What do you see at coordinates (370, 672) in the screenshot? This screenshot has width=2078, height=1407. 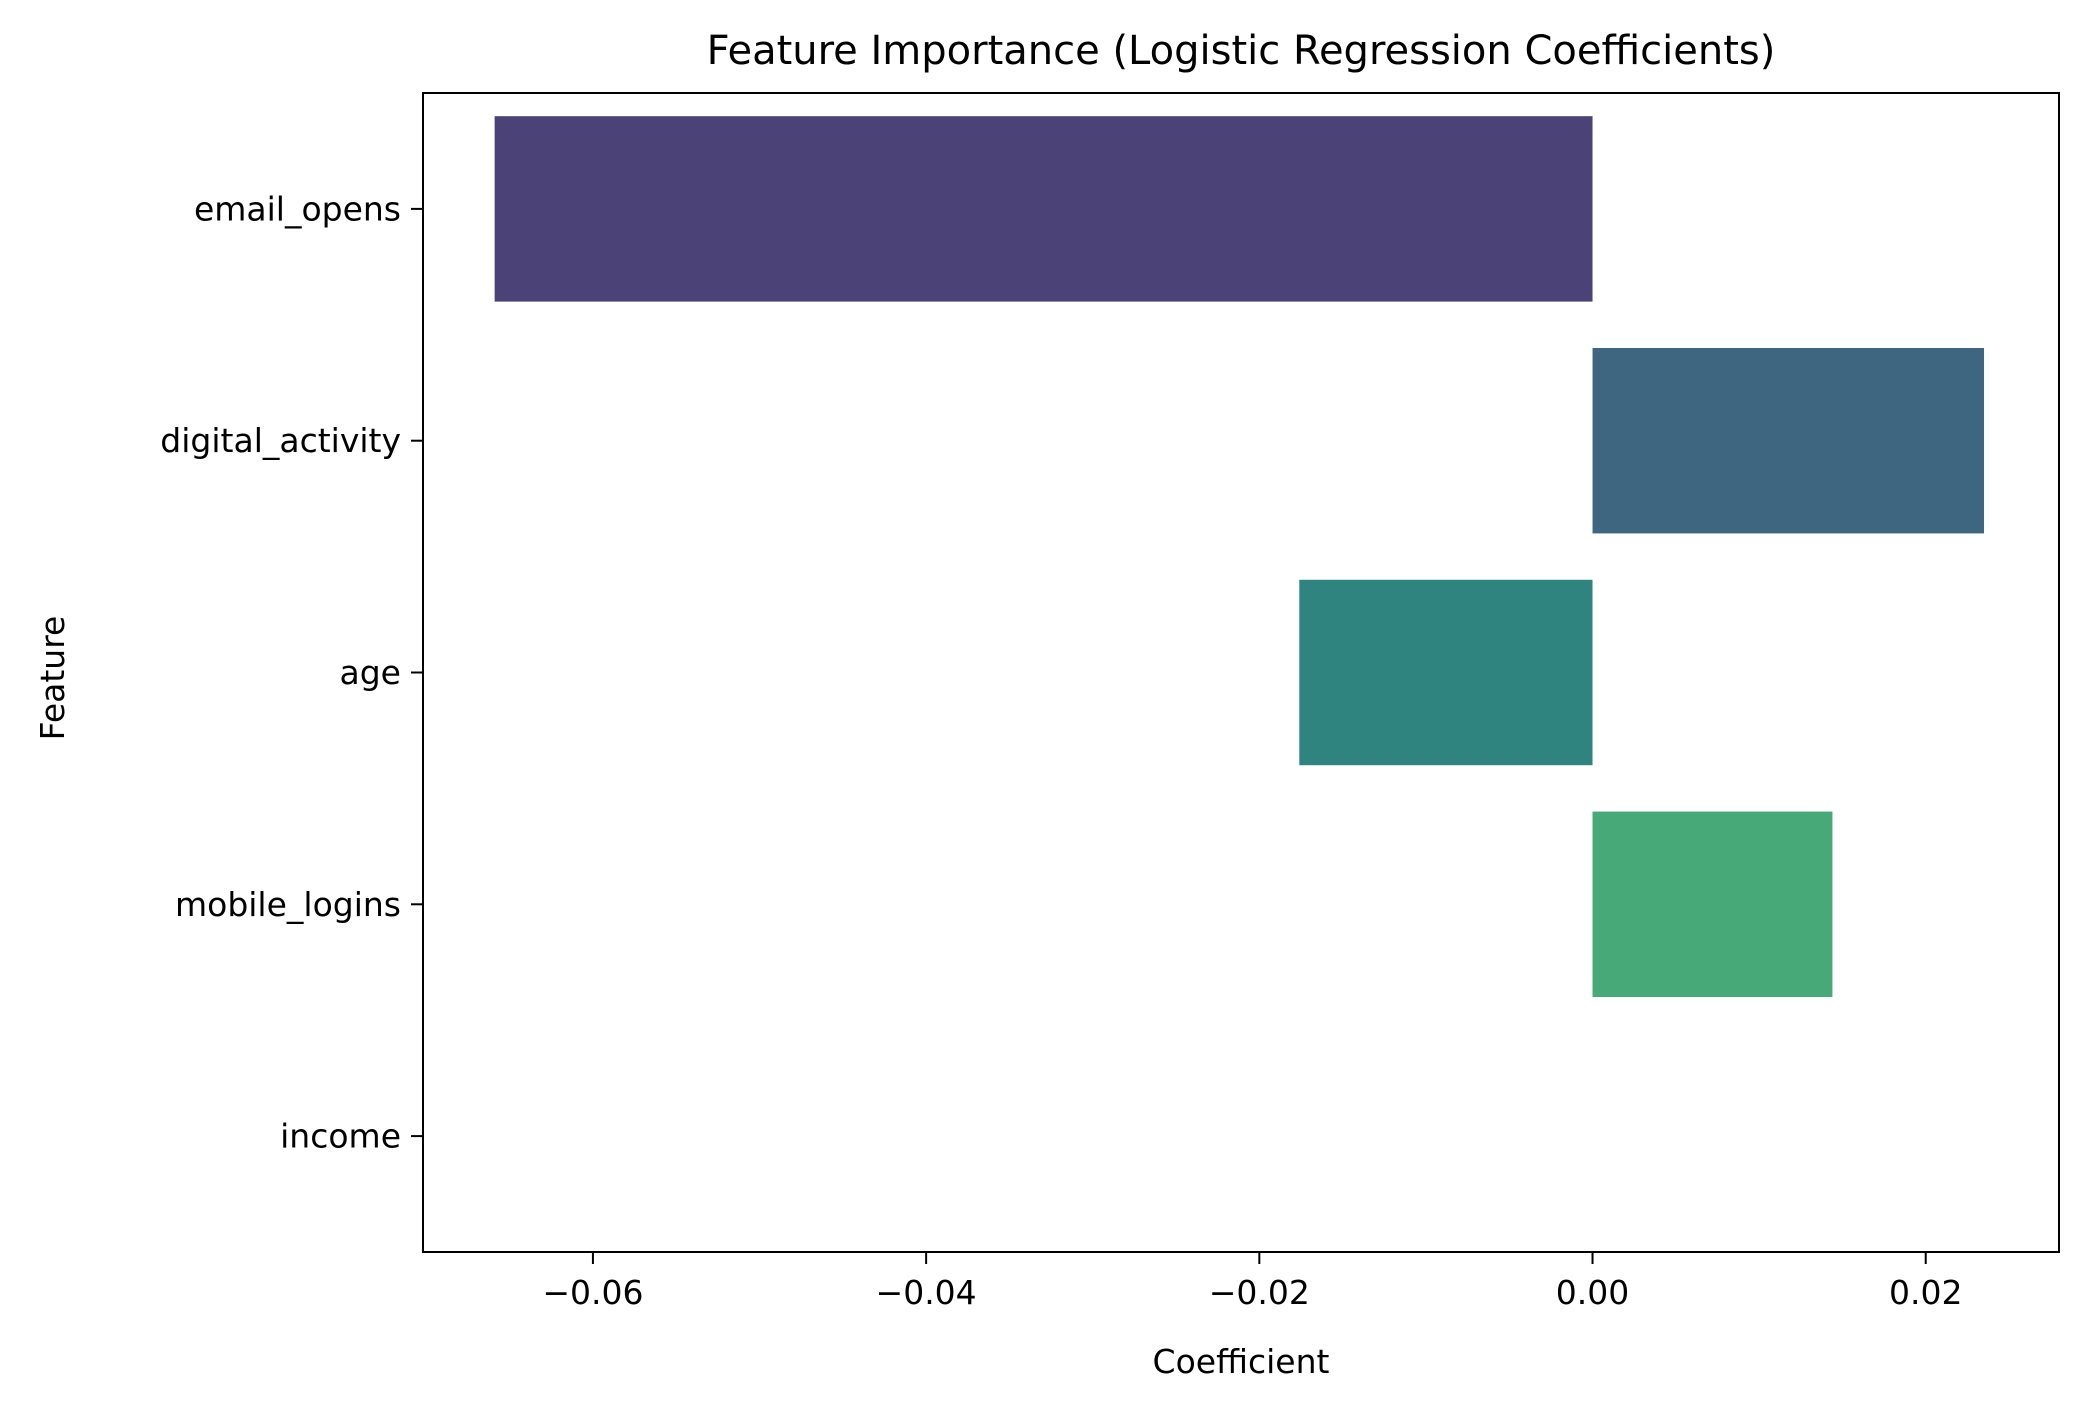 I see `y-tick-label: age` at bounding box center [370, 672].